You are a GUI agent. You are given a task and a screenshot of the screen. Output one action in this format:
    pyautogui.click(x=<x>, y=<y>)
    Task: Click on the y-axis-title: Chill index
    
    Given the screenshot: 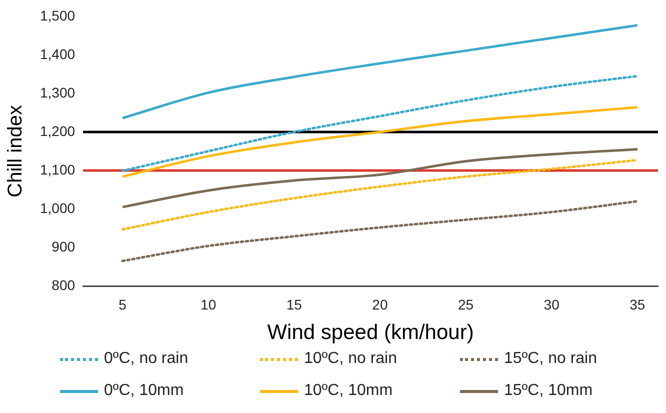 What is the action you would take?
    pyautogui.click(x=15, y=151)
    